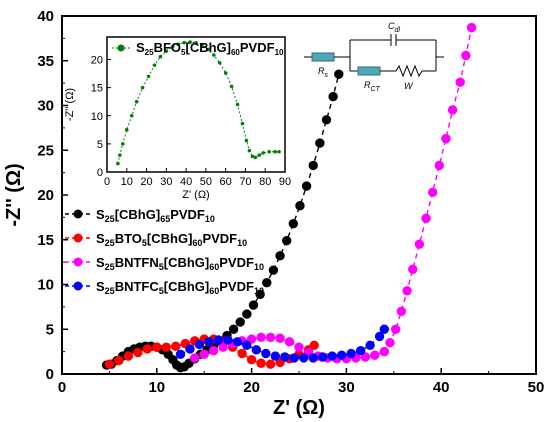 The width and height of the screenshot is (550, 422). What do you see at coordinates (299, 408) in the screenshot?
I see `x-axis-label: Z' (Ω)` at bounding box center [299, 408].